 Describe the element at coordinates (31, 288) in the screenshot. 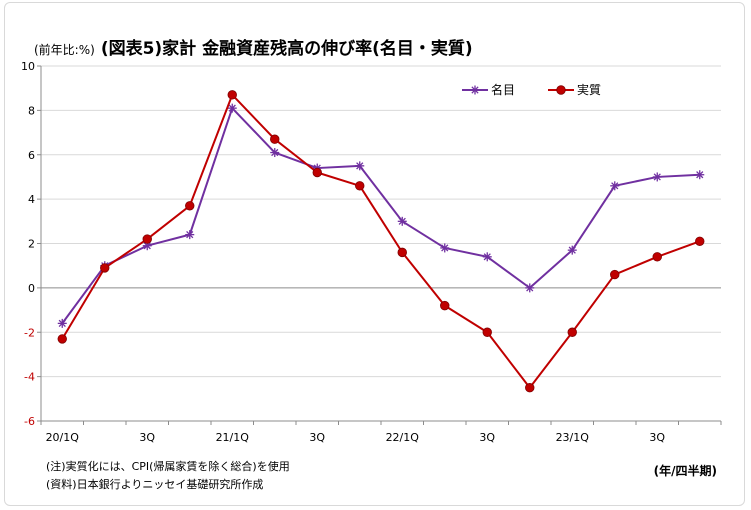

I see `y-tick-label: 0` at that location.